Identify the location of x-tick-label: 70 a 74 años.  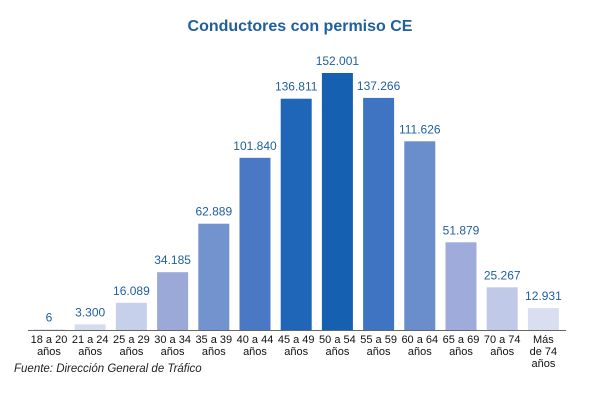
(502, 346).